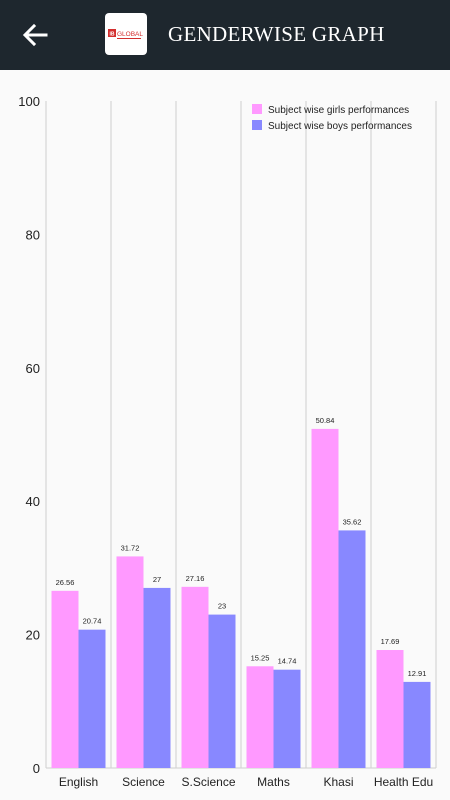 Image resolution: width=450 pixels, height=800 pixels. I want to click on x-tick-label: Khasi, so click(338, 782).